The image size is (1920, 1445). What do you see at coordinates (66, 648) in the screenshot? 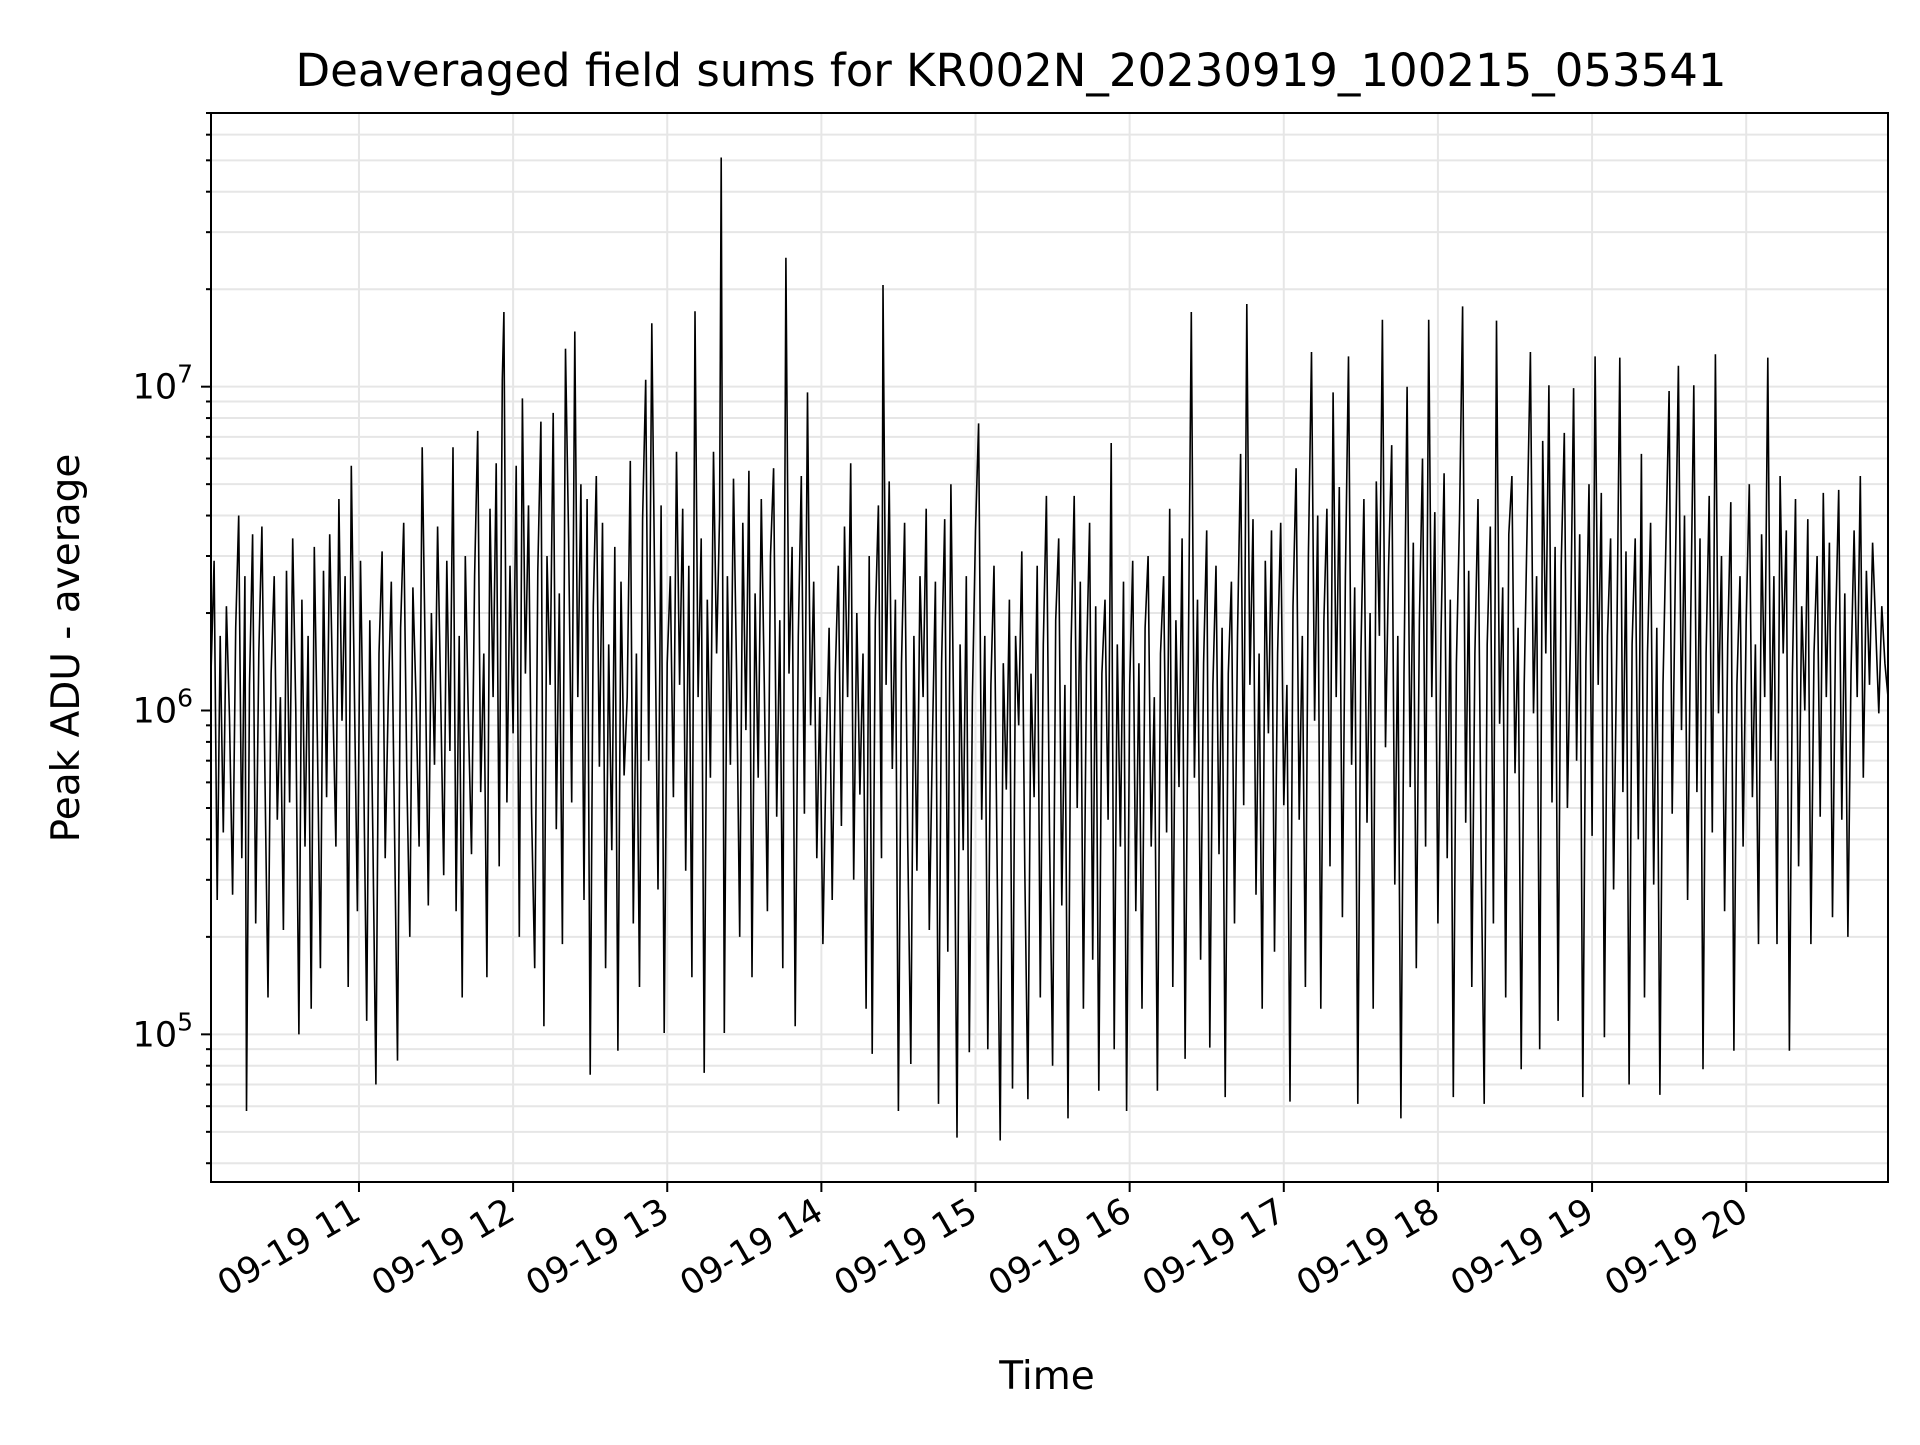
I see `y-axis-label: Peak ADU - average` at bounding box center [66, 648].